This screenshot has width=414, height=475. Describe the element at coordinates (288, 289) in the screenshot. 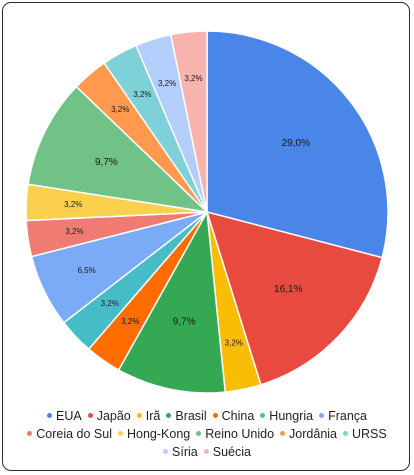

I see `slice-data-label: 16,1%` at that location.